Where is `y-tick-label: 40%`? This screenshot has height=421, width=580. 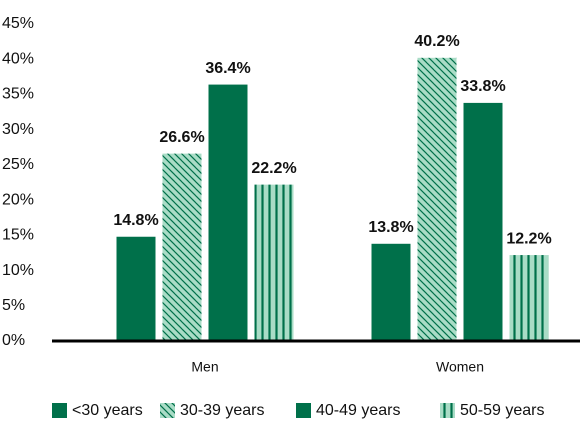
y-tick-label: 40% is located at coordinates (18, 58).